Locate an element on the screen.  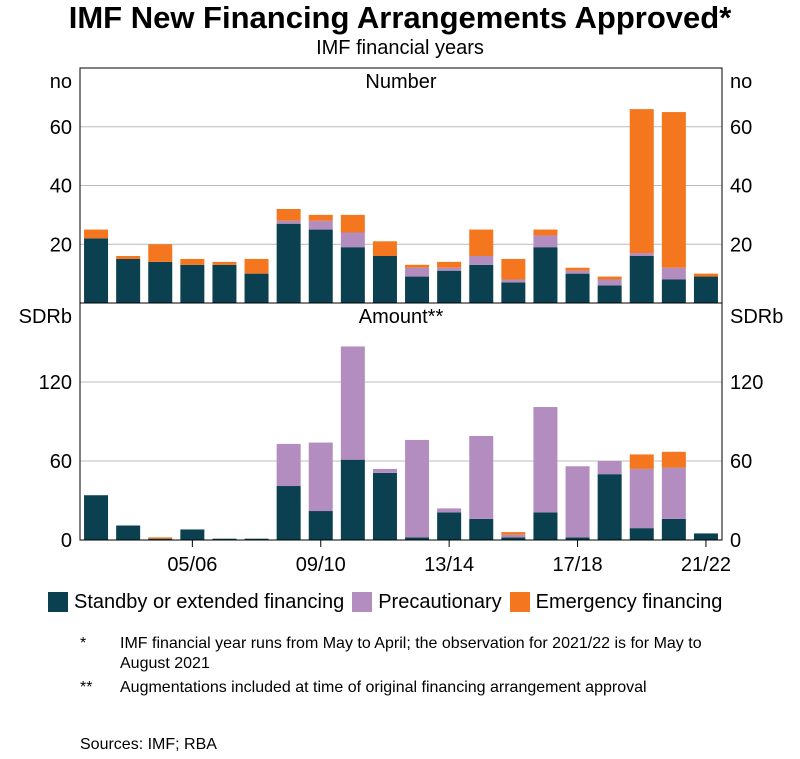
y-tick-label-left: 120 is located at coordinates (55, 383).